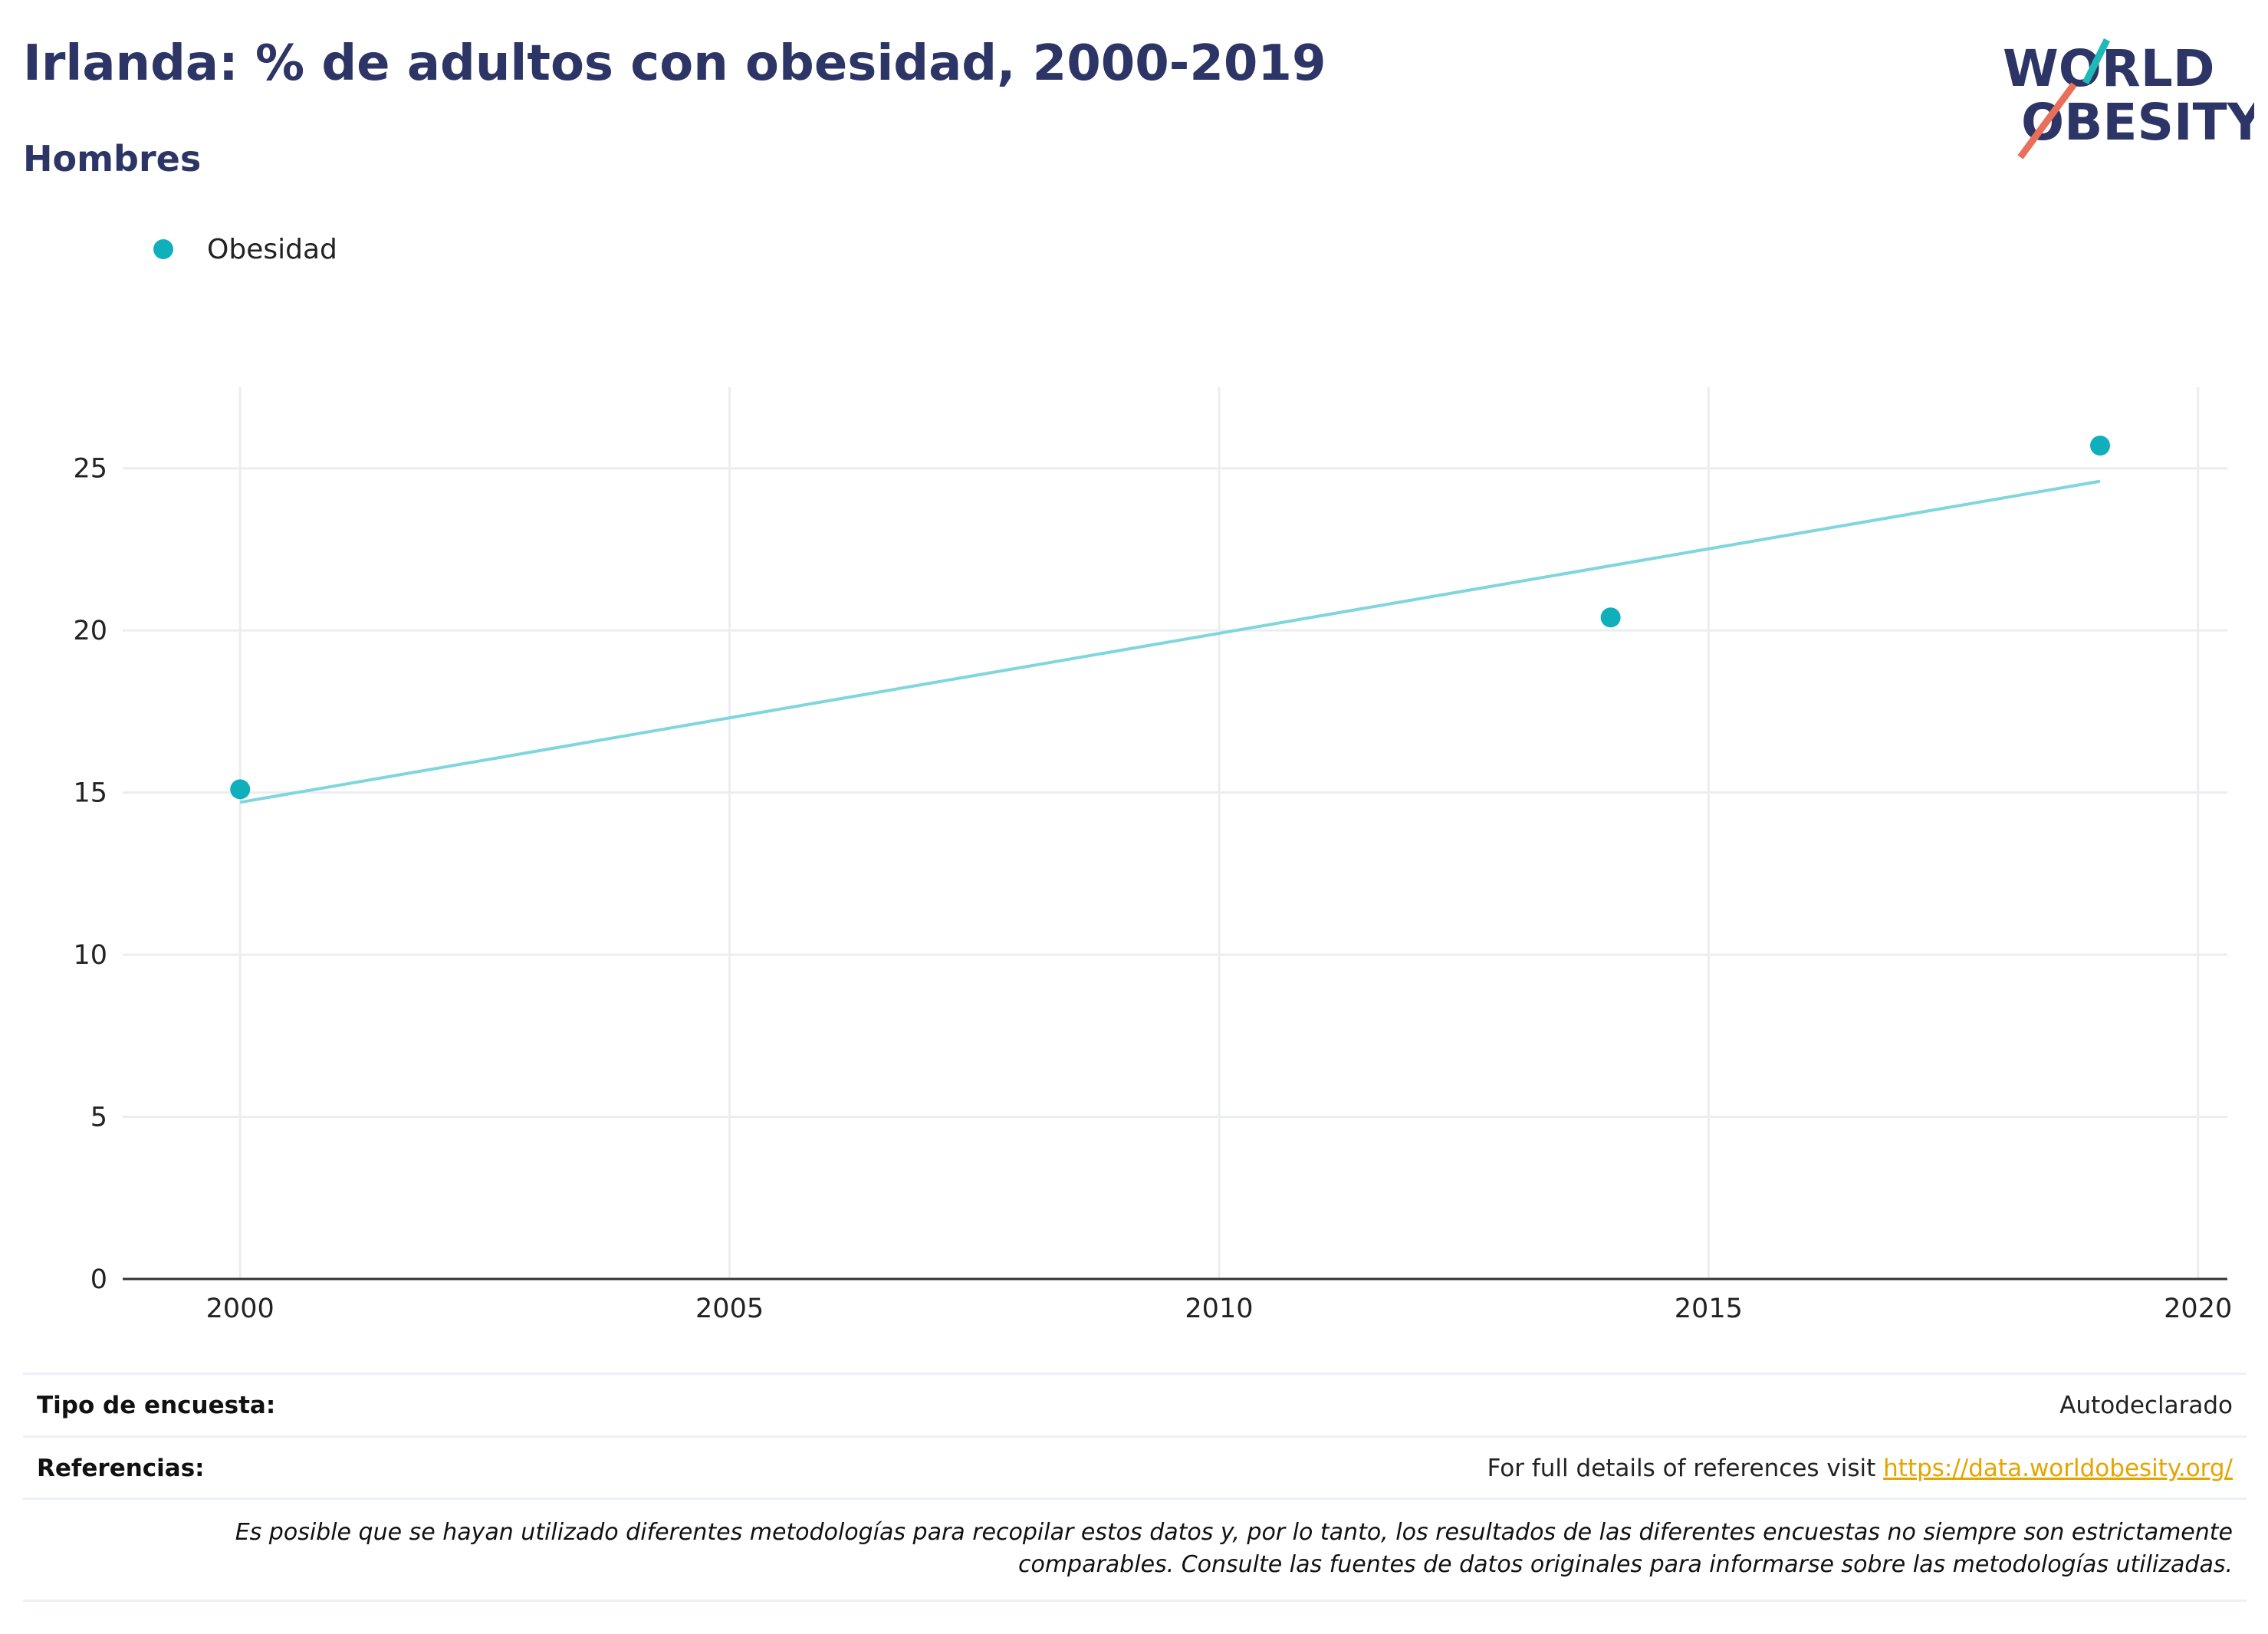  I want to click on survey-type-row: Tipo de encuesta: Autodeclarado, so click(1135, 1405).